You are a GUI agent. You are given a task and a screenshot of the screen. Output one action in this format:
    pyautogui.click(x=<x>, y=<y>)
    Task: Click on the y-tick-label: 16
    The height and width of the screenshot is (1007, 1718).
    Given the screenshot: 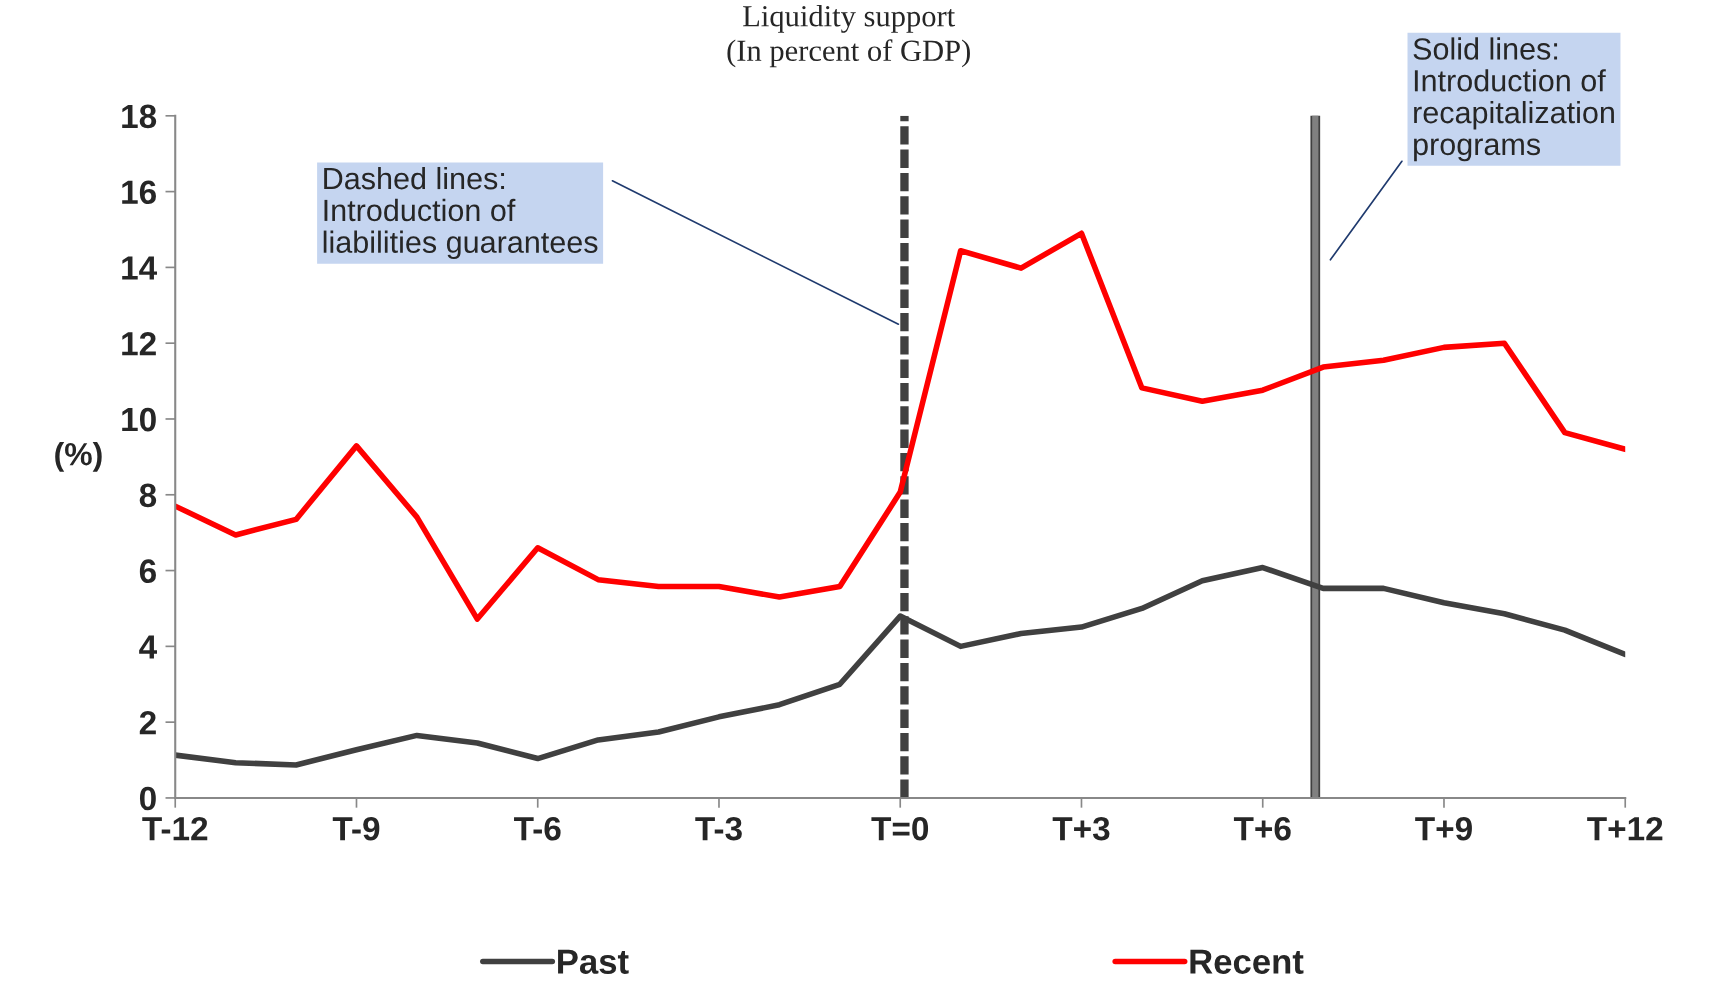 What is the action you would take?
    pyautogui.click(x=139, y=192)
    